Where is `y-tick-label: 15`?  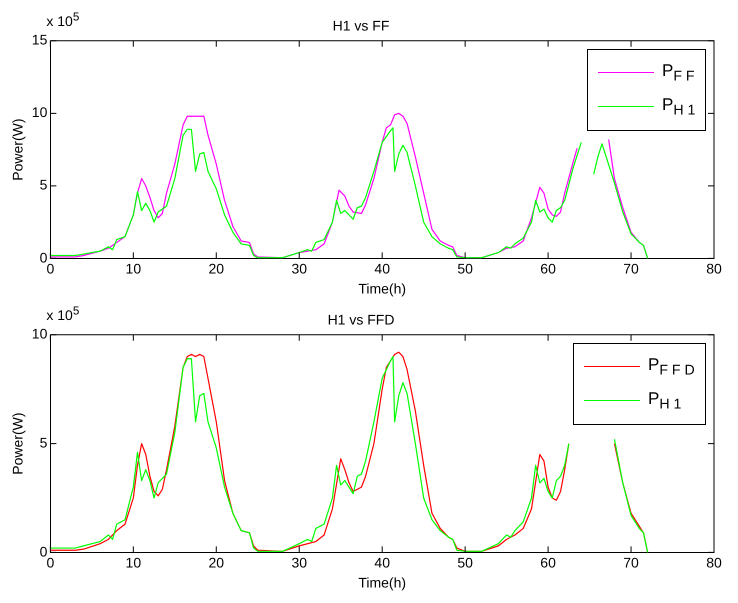
y-tick-label: 15 is located at coordinates (40, 40).